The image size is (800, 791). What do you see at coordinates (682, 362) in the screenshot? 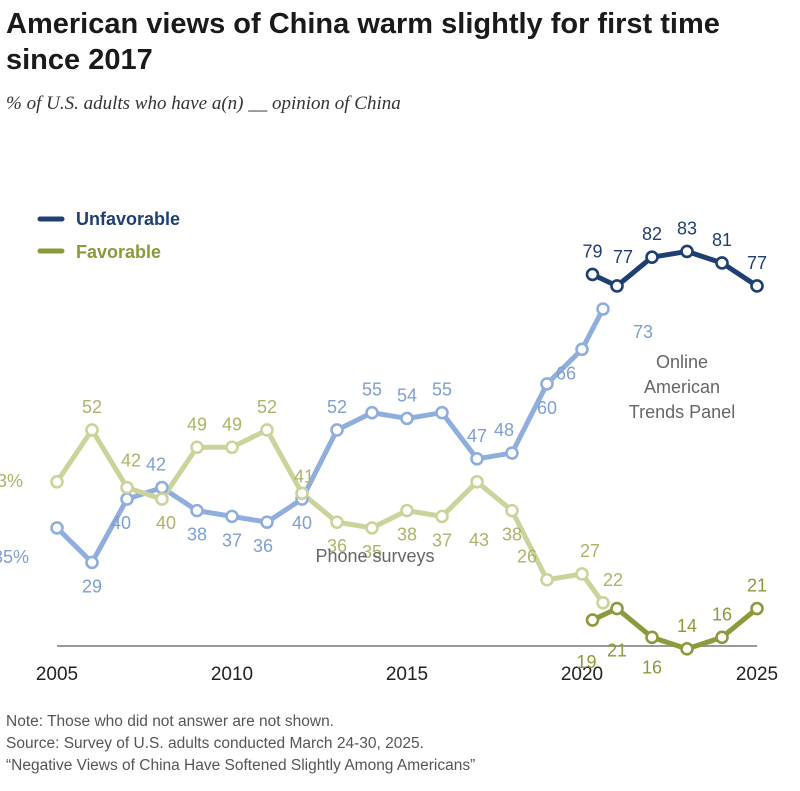
I see `online-panel-annotation-line1: Online` at bounding box center [682, 362].